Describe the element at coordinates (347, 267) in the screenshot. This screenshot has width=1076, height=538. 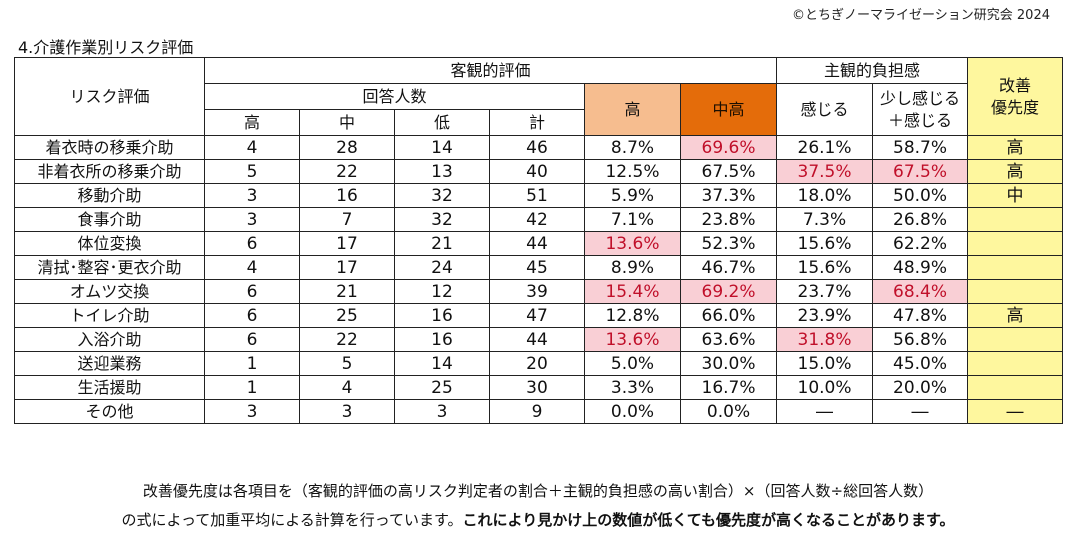
I see `cell-mid: 17` at that location.